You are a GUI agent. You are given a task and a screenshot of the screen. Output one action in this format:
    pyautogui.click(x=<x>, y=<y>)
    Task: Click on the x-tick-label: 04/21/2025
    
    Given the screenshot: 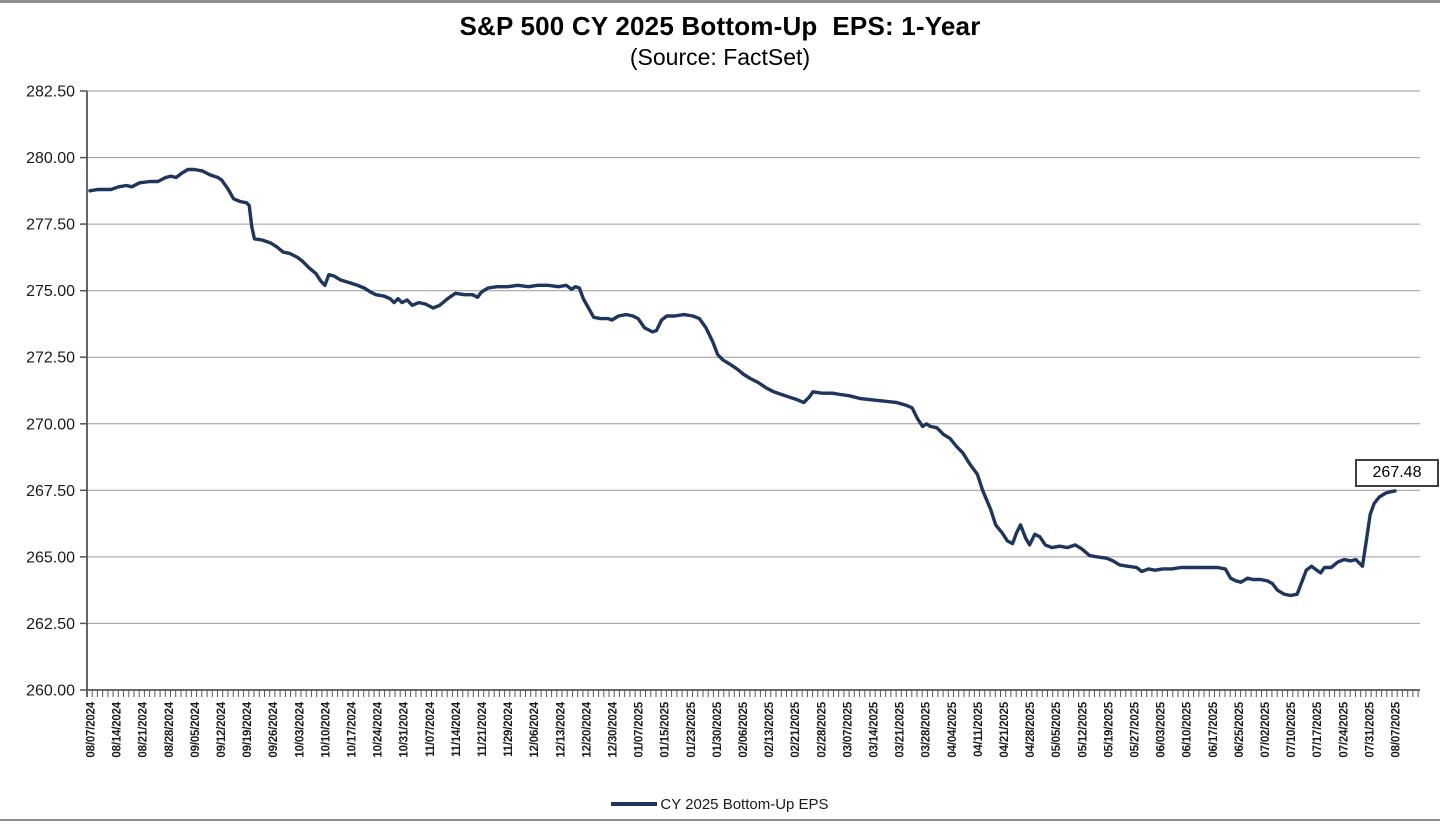 What is the action you would take?
    pyautogui.click(x=1005, y=729)
    